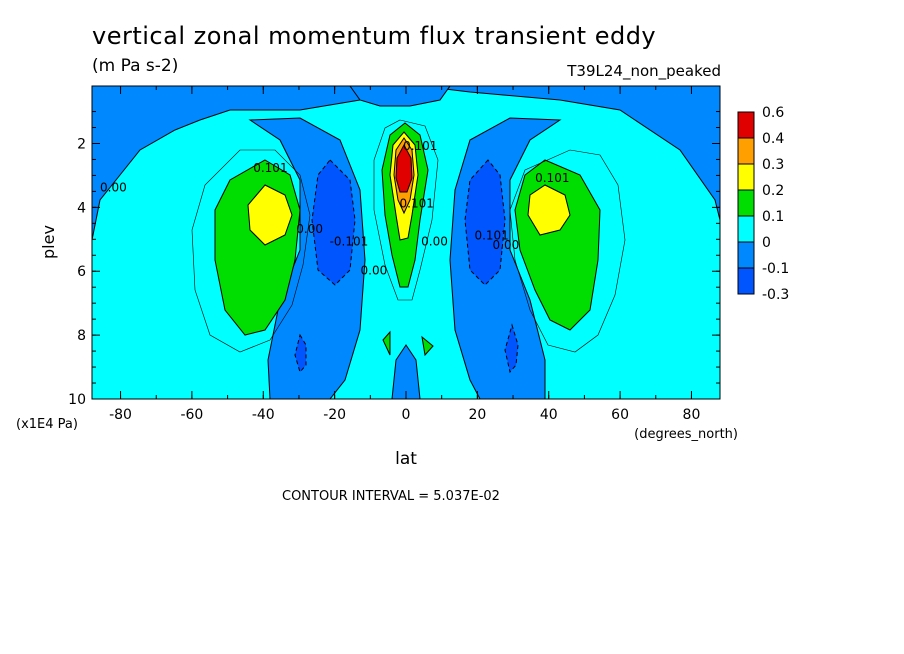 The image size is (904, 654). Describe the element at coordinates (391, 496) in the screenshot. I see `contour-interval-note: CONTOUR INTERVAL = 5.037E-02` at that location.